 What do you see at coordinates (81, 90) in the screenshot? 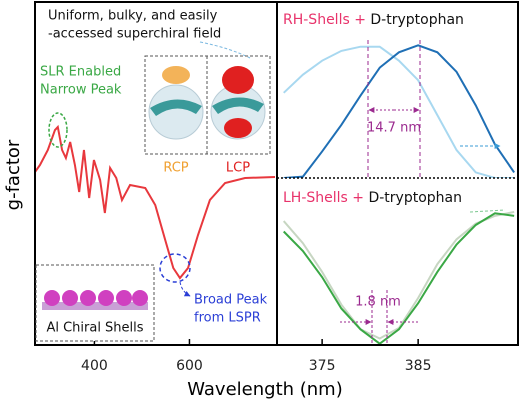
I see `annotation: Narrow Peak` at bounding box center [81, 90].